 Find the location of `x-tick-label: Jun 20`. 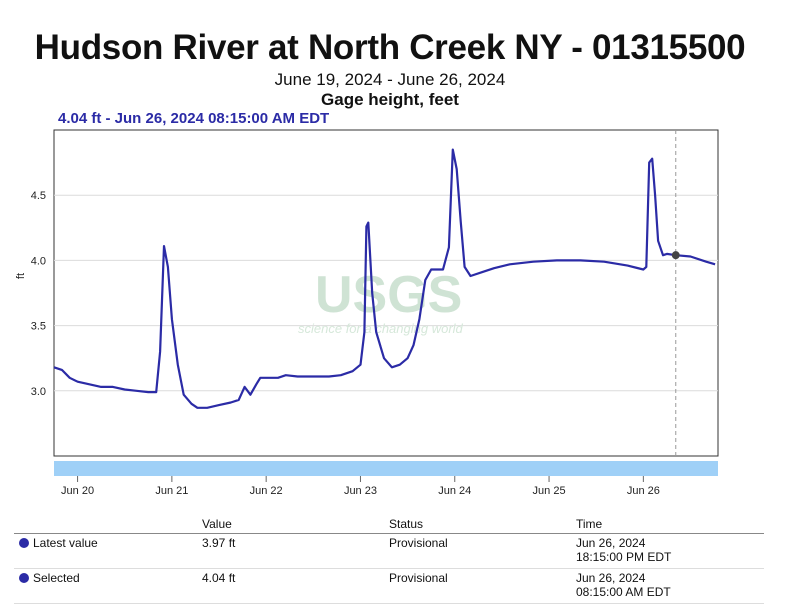

x-tick-label: Jun 20 is located at coordinates (77, 491).